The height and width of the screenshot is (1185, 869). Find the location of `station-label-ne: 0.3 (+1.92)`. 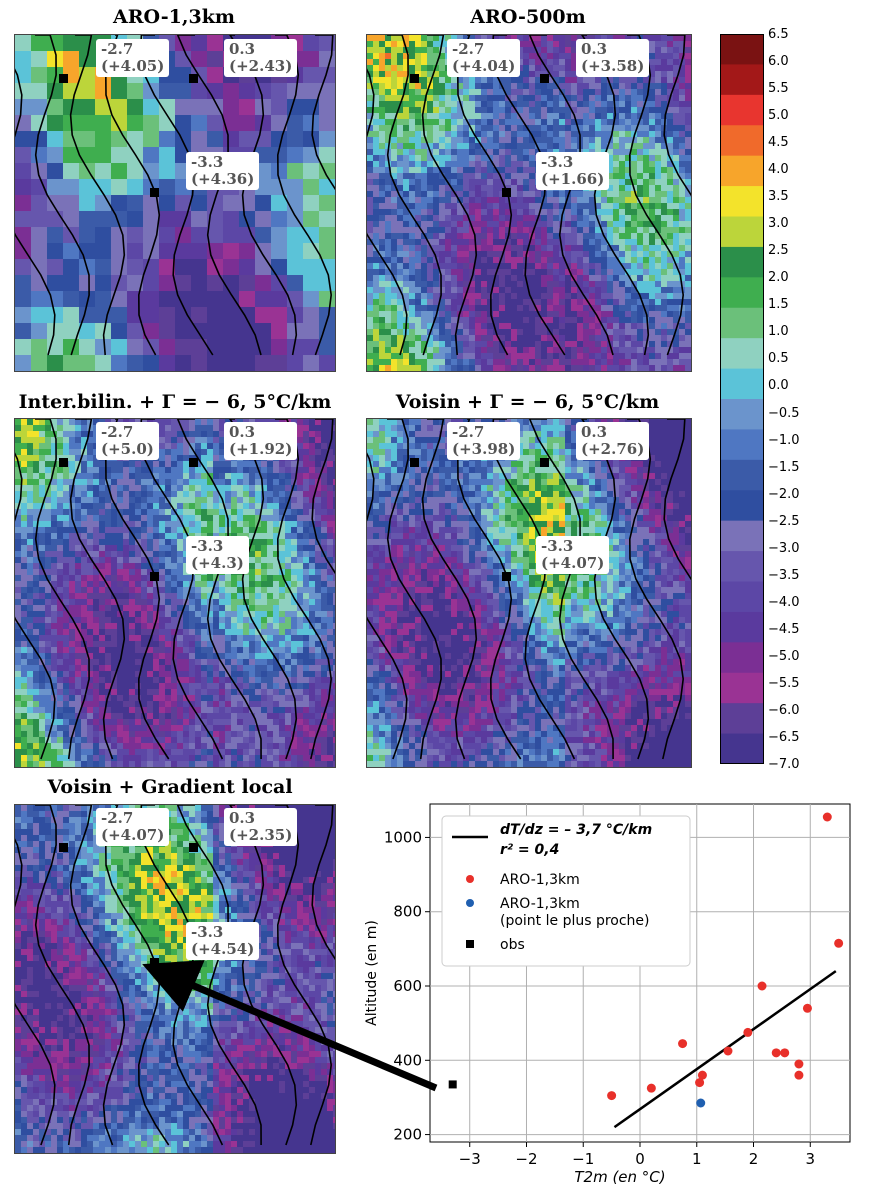

station-label-ne: 0.3 (+1.92) is located at coordinates (261, 441).